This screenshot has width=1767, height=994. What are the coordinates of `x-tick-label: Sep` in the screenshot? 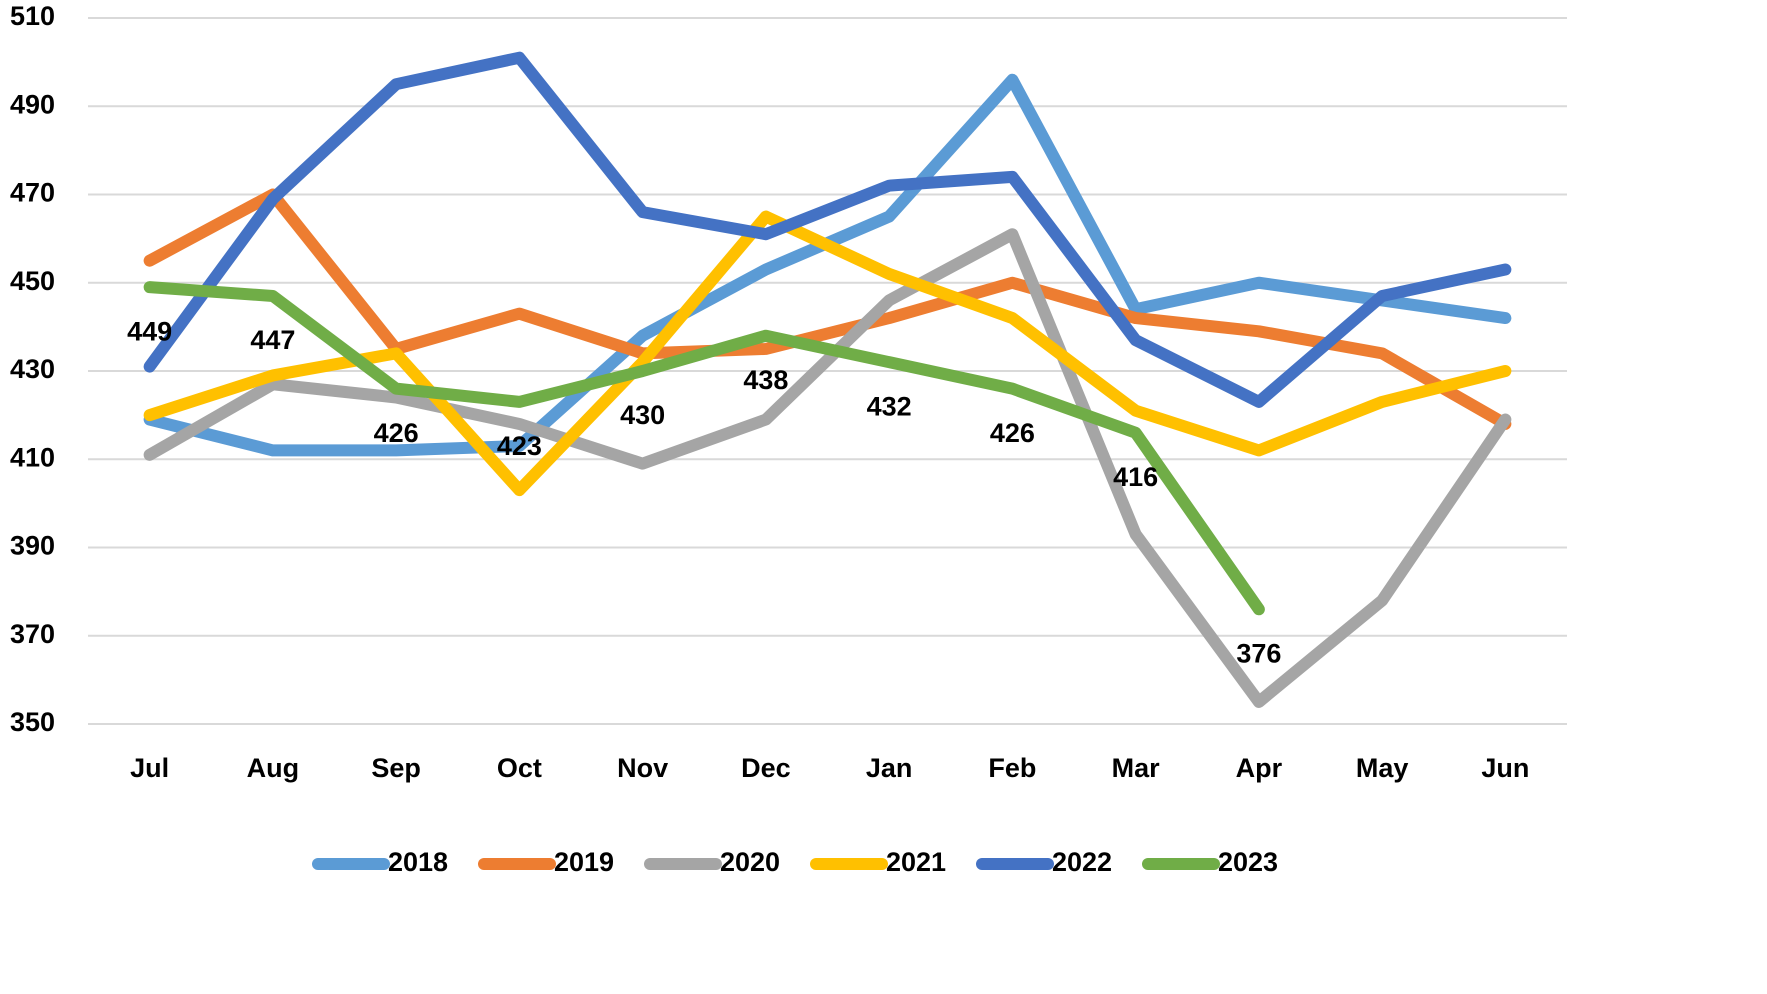 It's located at (396, 768).